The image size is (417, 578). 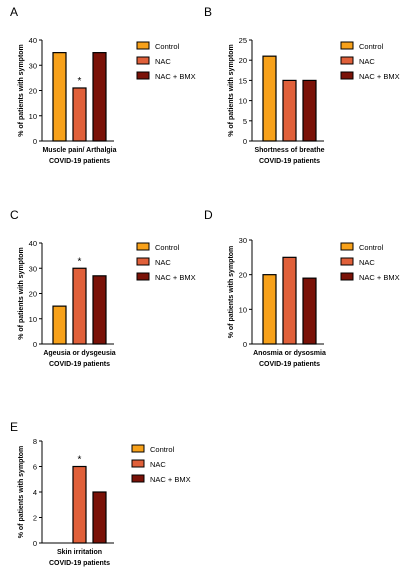 What do you see at coordinates (245, 121) in the screenshot?
I see `y-tick-label: 5` at bounding box center [245, 121].